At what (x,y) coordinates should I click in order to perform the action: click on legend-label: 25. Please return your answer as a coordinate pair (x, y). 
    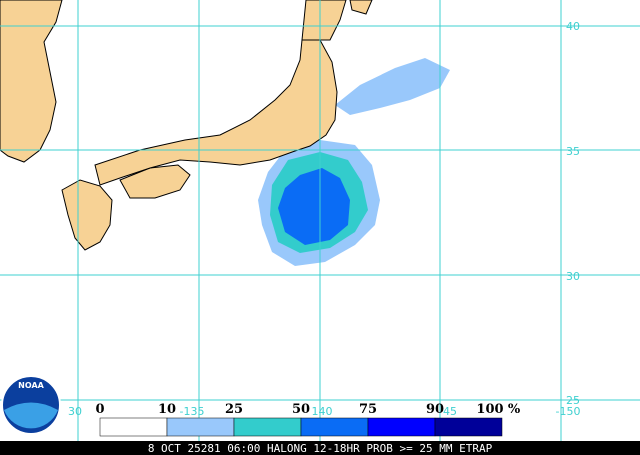
    Looking at the image, I should click on (234, 409).